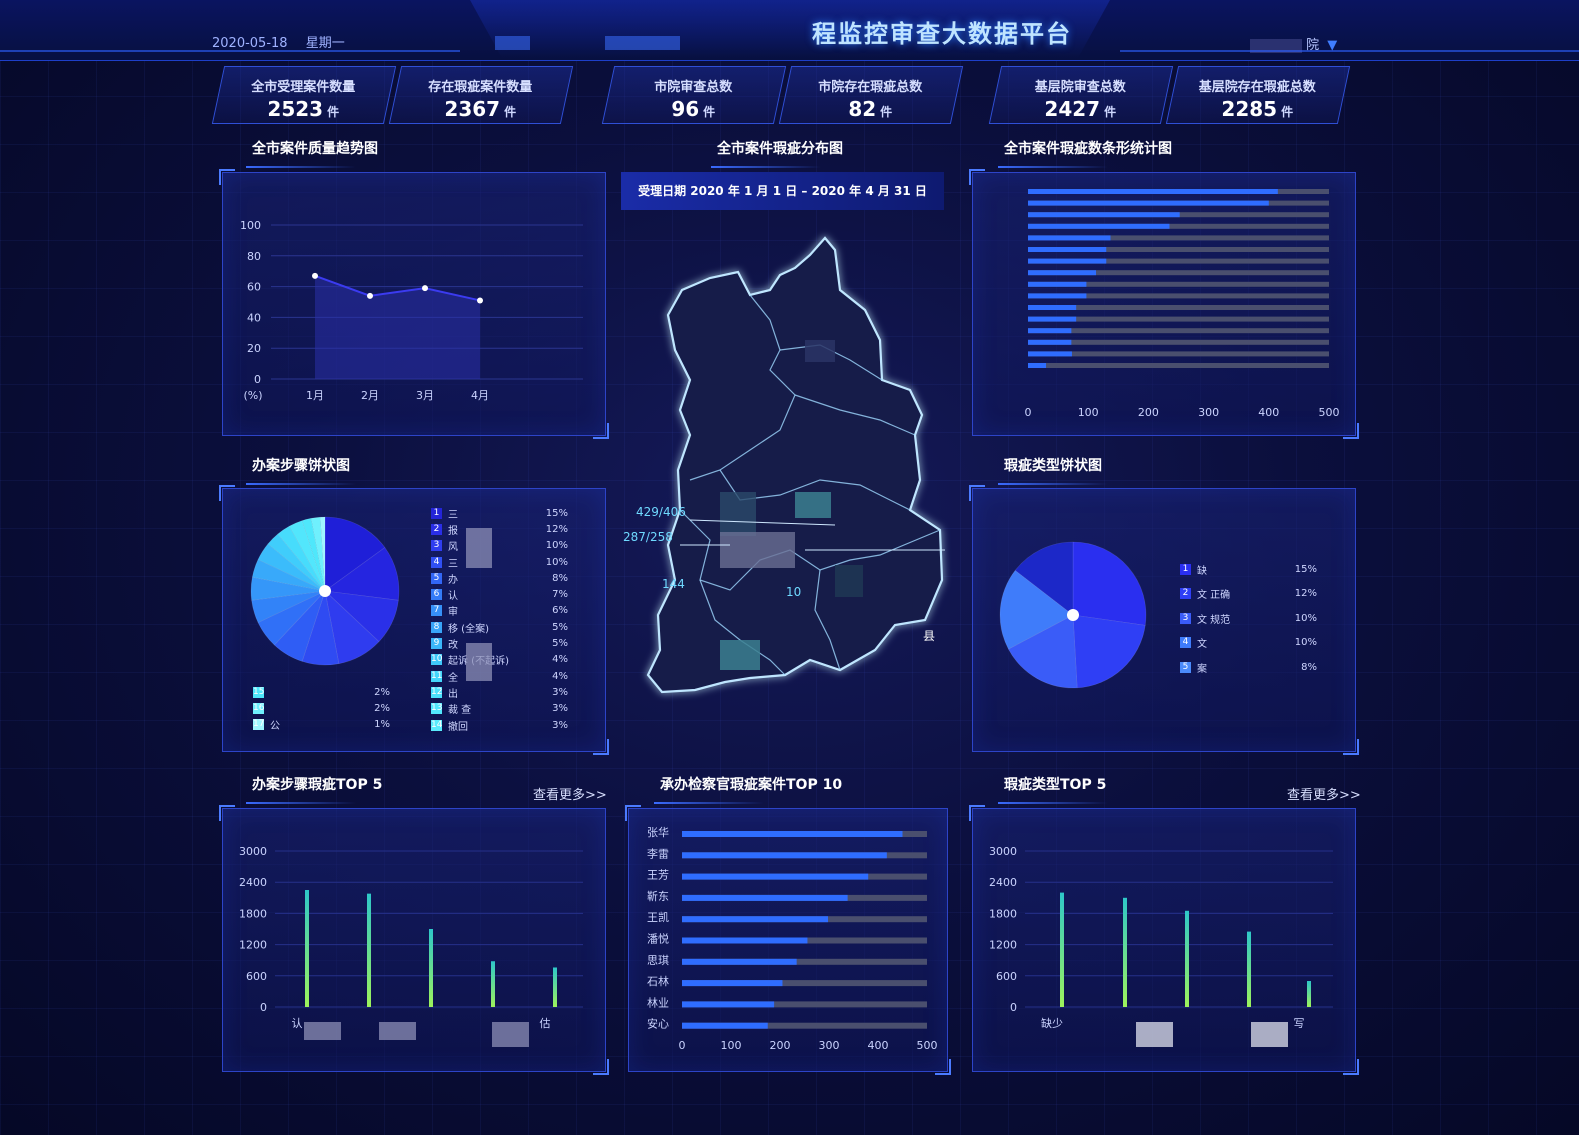 The width and height of the screenshot is (1579, 1135). What do you see at coordinates (437, 709) in the screenshot?
I see `legend-index: 13` at bounding box center [437, 709].